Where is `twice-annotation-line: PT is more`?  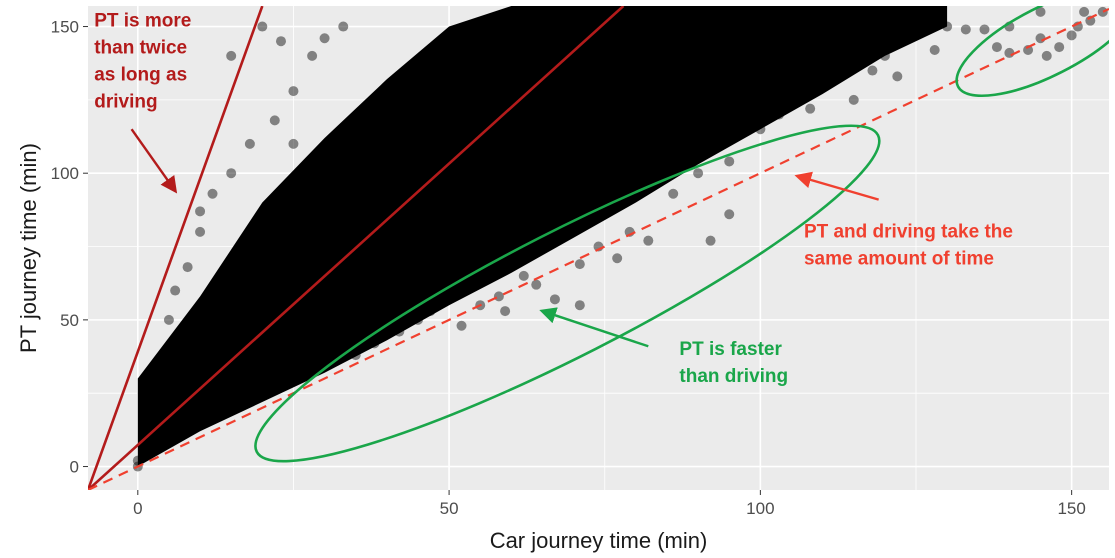 twice-annotation-line: PT is more is located at coordinates (142, 21).